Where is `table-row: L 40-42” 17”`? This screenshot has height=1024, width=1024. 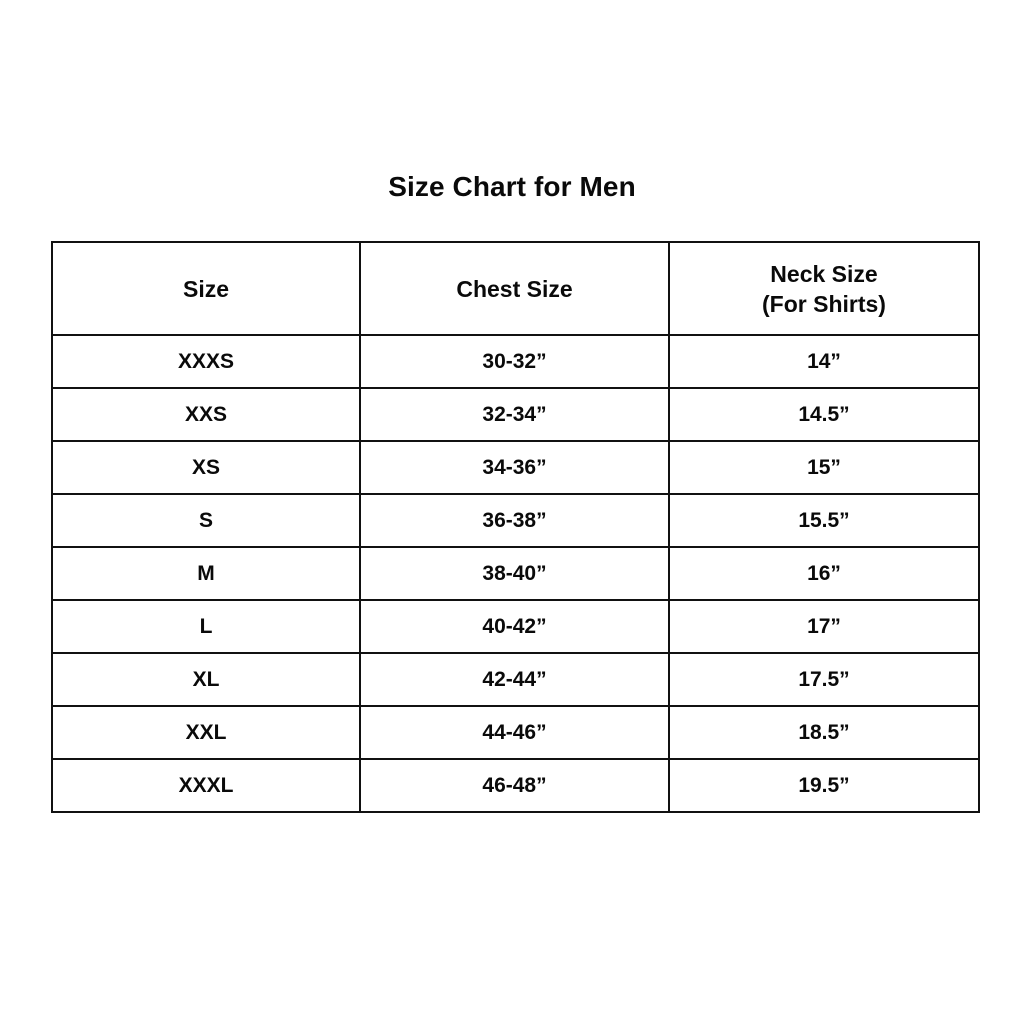
table-row: L 40-42” 17” is located at coordinates (515, 626).